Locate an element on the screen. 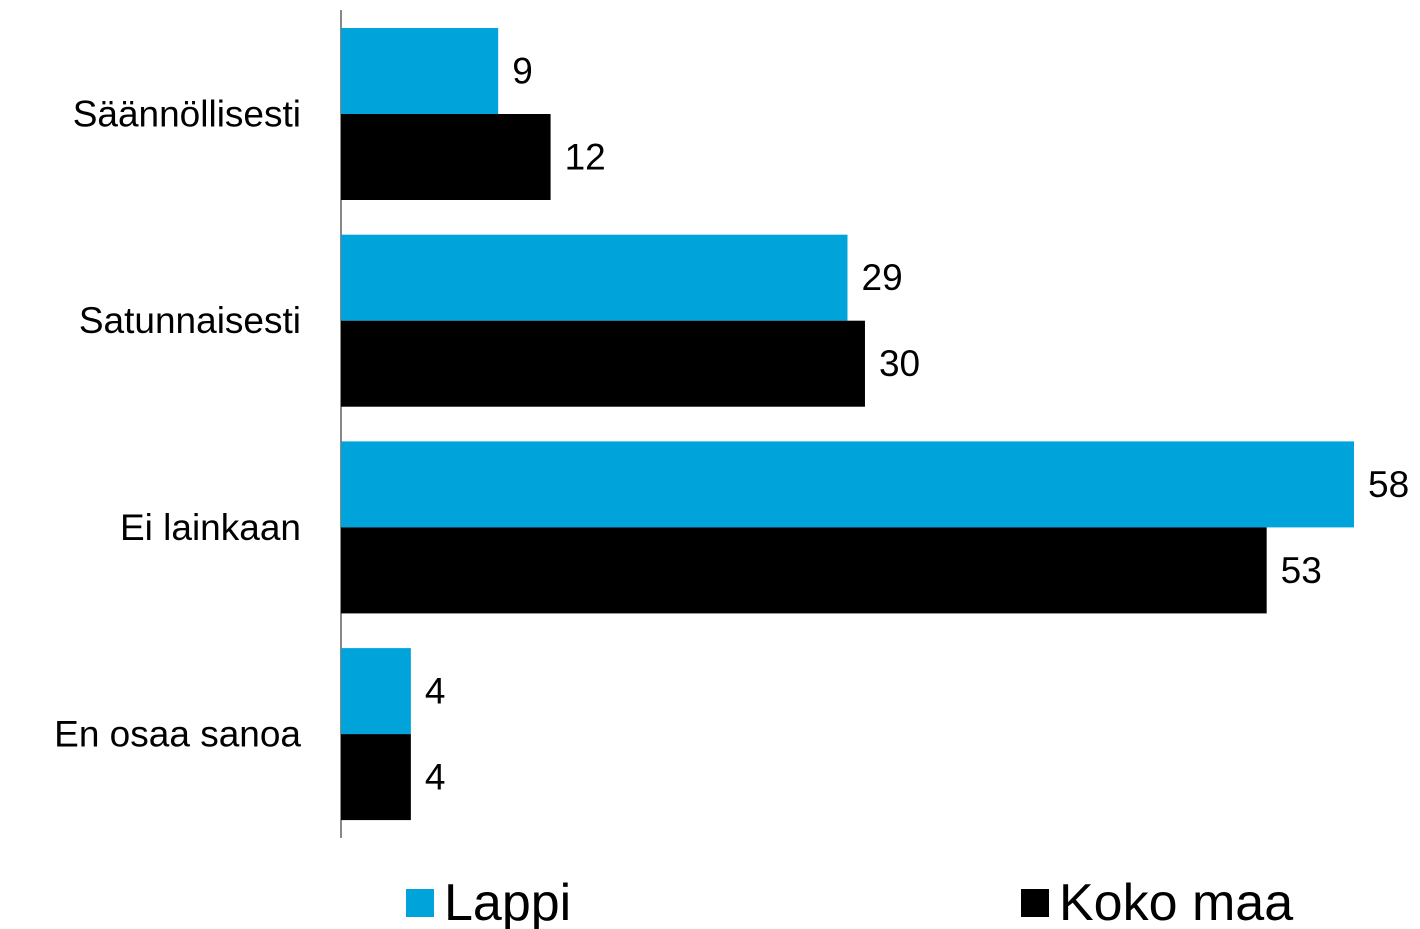 The image size is (1420, 929). category-label-saannollisesti: Säännöllisesti is located at coordinates (187, 114).